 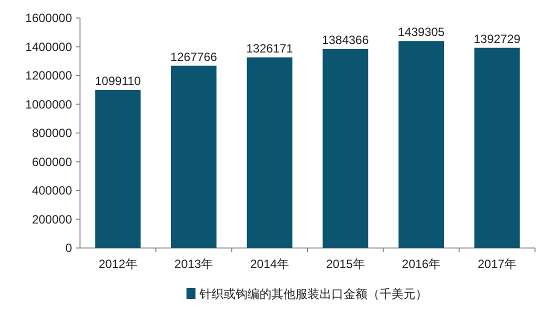 What do you see at coordinates (313, 294) in the screenshot?
I see `legend-label: 针织或钩编的其他服装出口金额（千美元）` at bounding box center [313, 294].